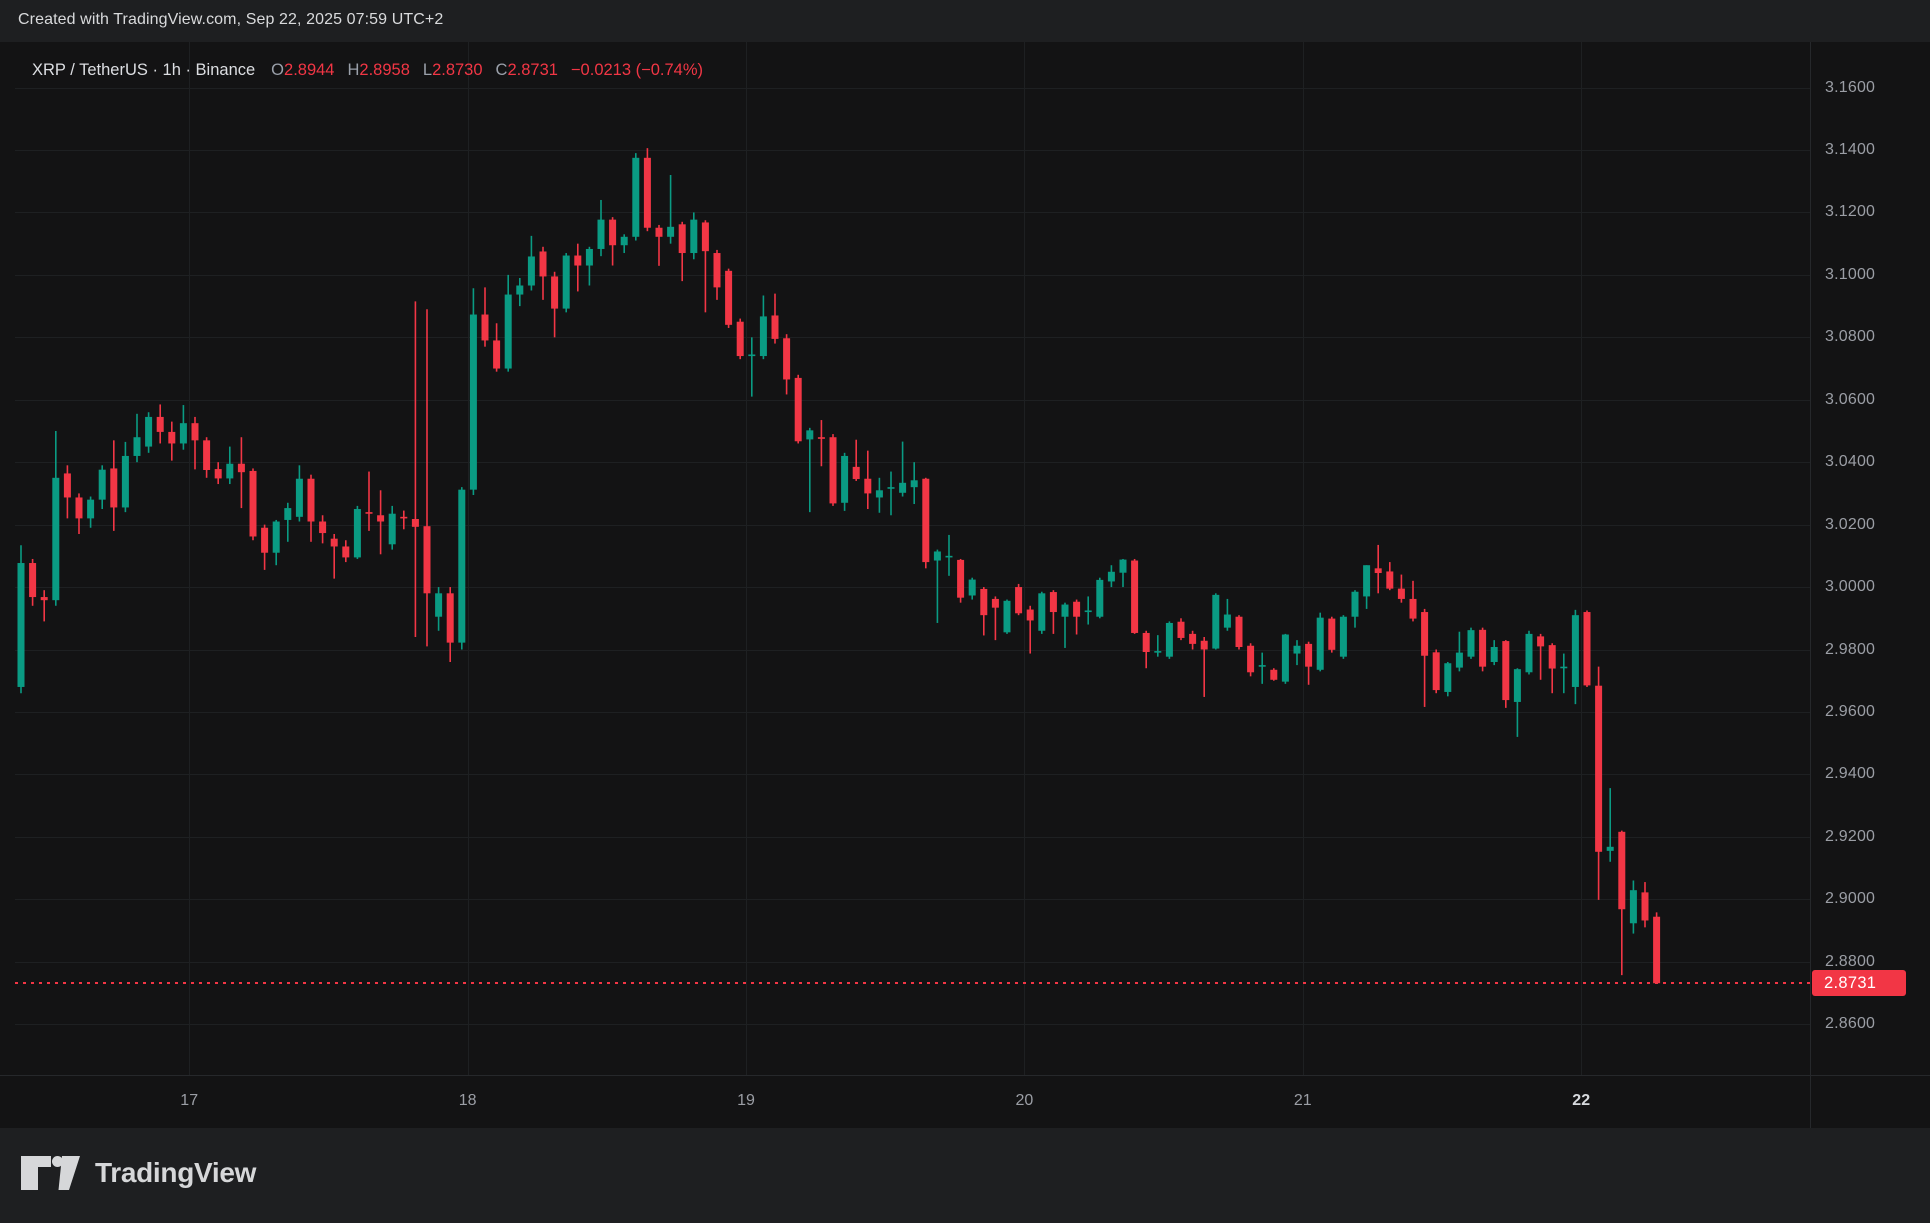 This screenshot has width=1930, height=1223. I want to click on price-axis-label: 2.8600, so click(1850, 1024).